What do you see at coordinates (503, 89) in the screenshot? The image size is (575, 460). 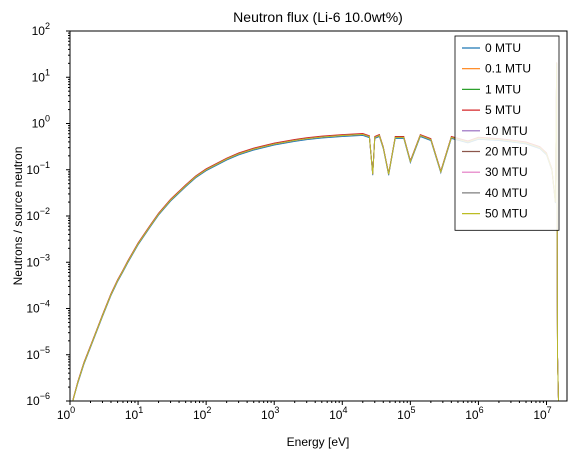 I see `legend-label-2: 1 MTU` at bounding box center [503, 89].